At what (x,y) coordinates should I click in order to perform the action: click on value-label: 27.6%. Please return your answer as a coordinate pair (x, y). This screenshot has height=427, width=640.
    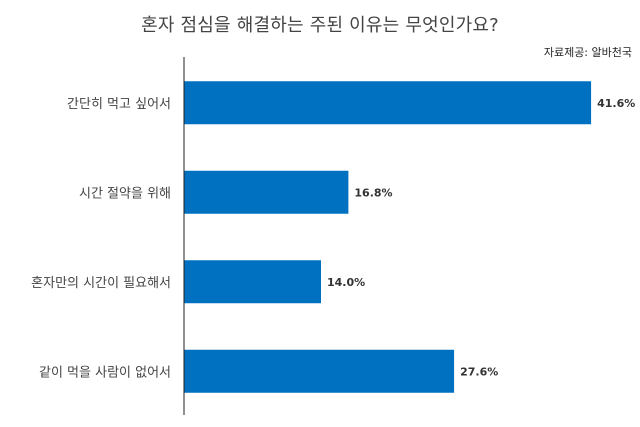
    Looking at the image, I should click on (479, 371).